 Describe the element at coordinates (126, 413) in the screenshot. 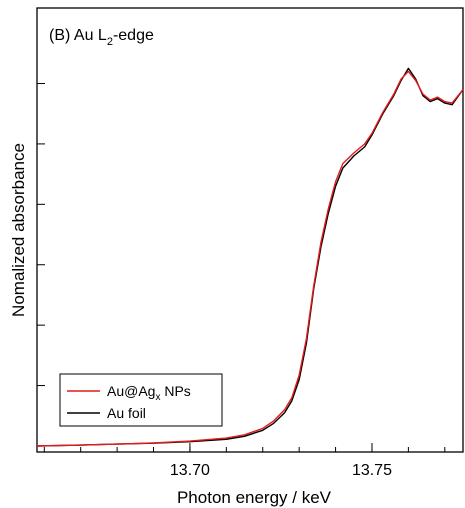

I see `legend-label-foil: Au foil` at that location.